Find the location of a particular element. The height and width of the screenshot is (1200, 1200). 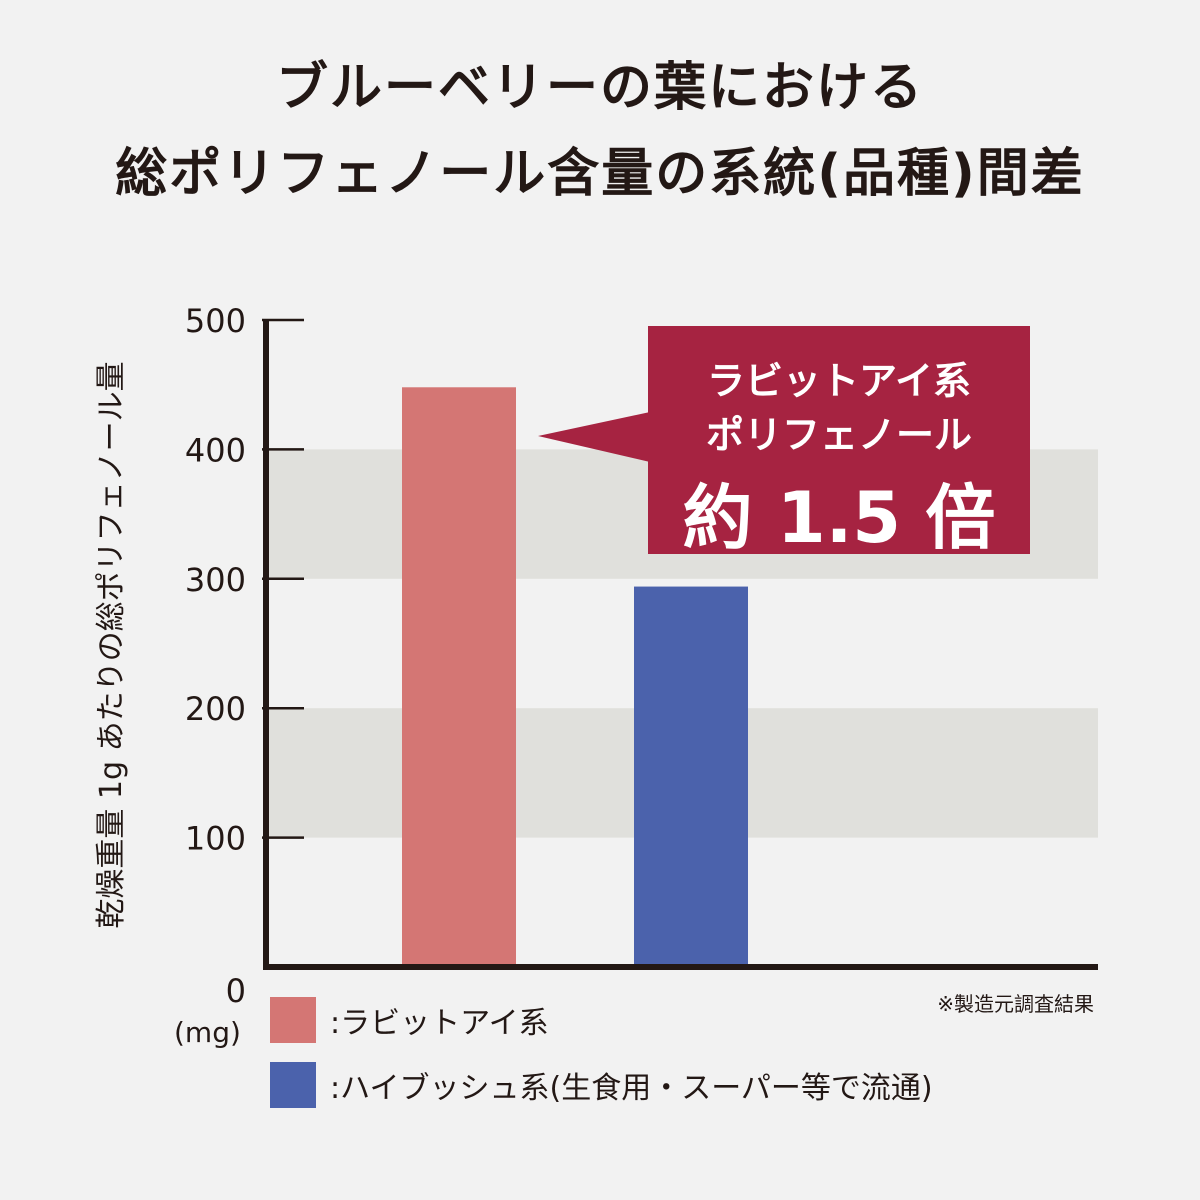

y-axis-unit: (mg) is located at coordinates (207, 1032).